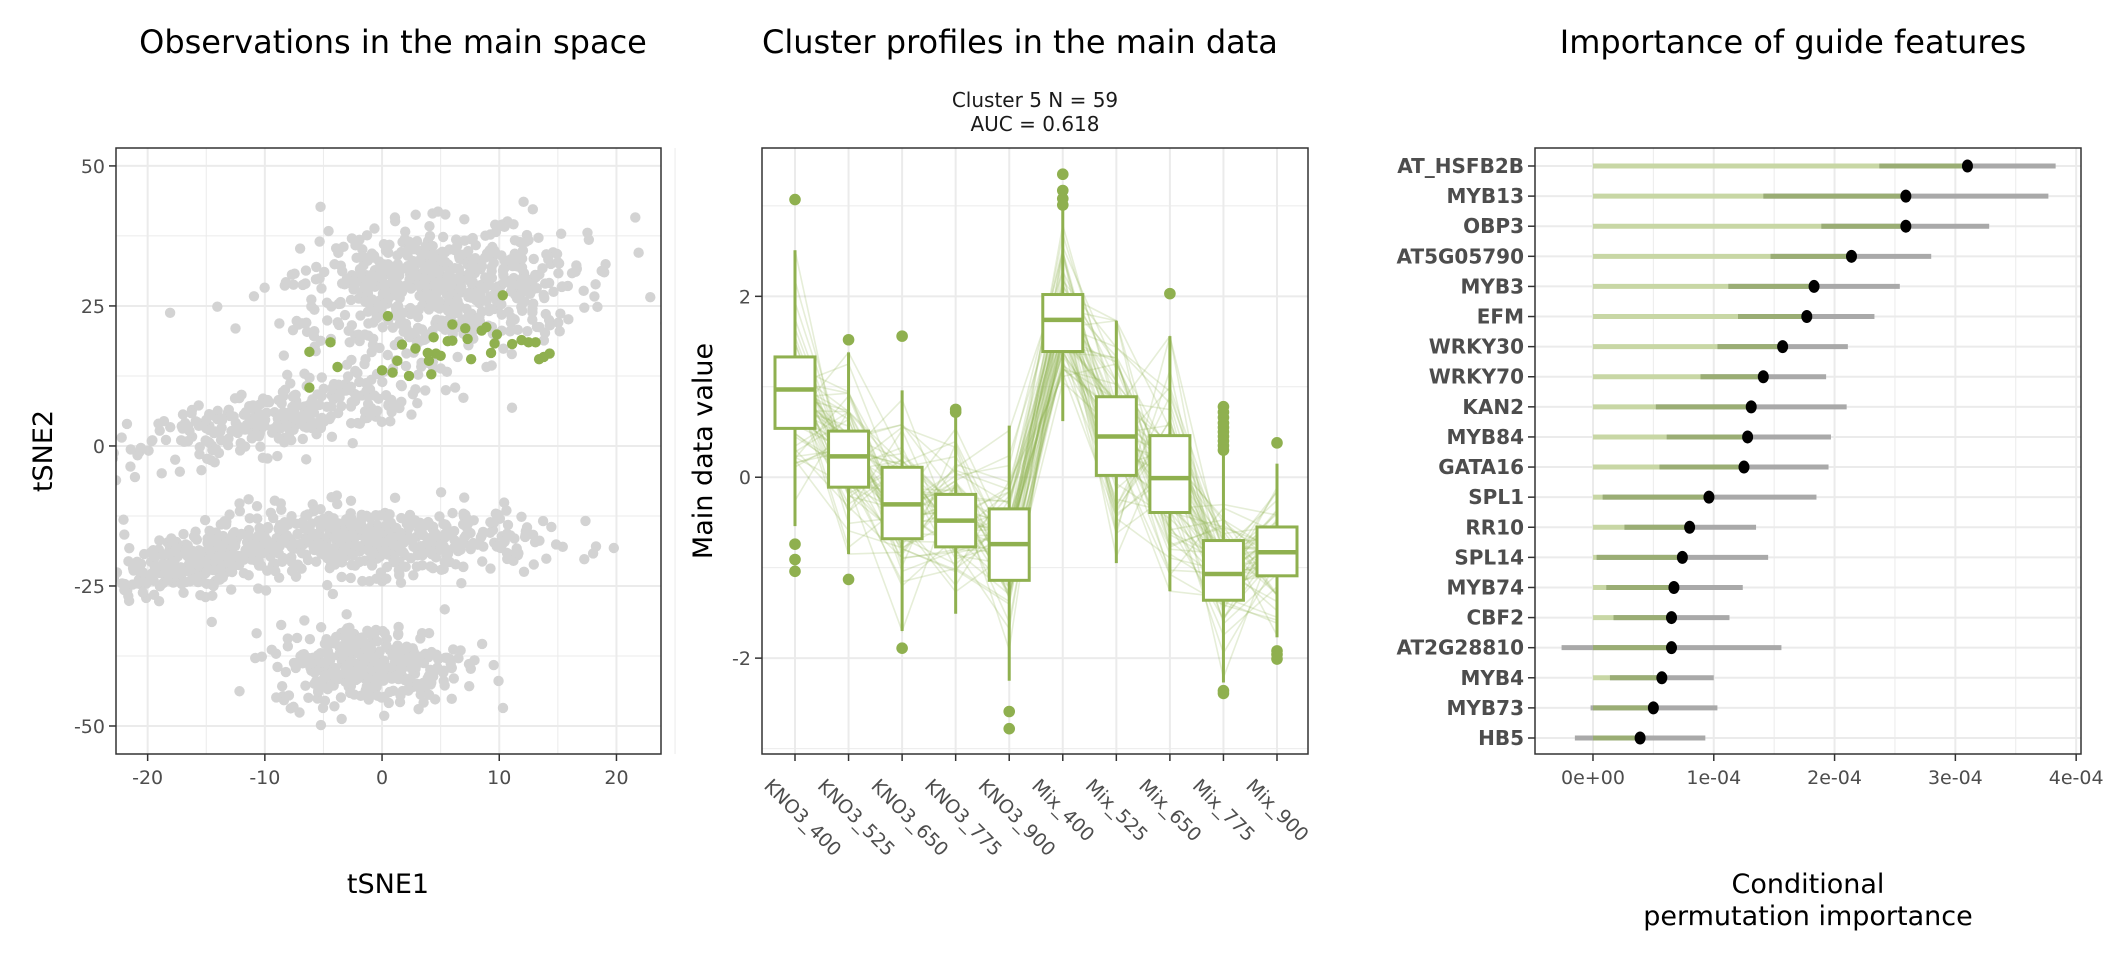 The width and height of the screenshot is (2112, 960). What do you see at coordinates (264, 778) in the screenshot?
I see `x-tick-label: -10` at bounding box center [264, 778].